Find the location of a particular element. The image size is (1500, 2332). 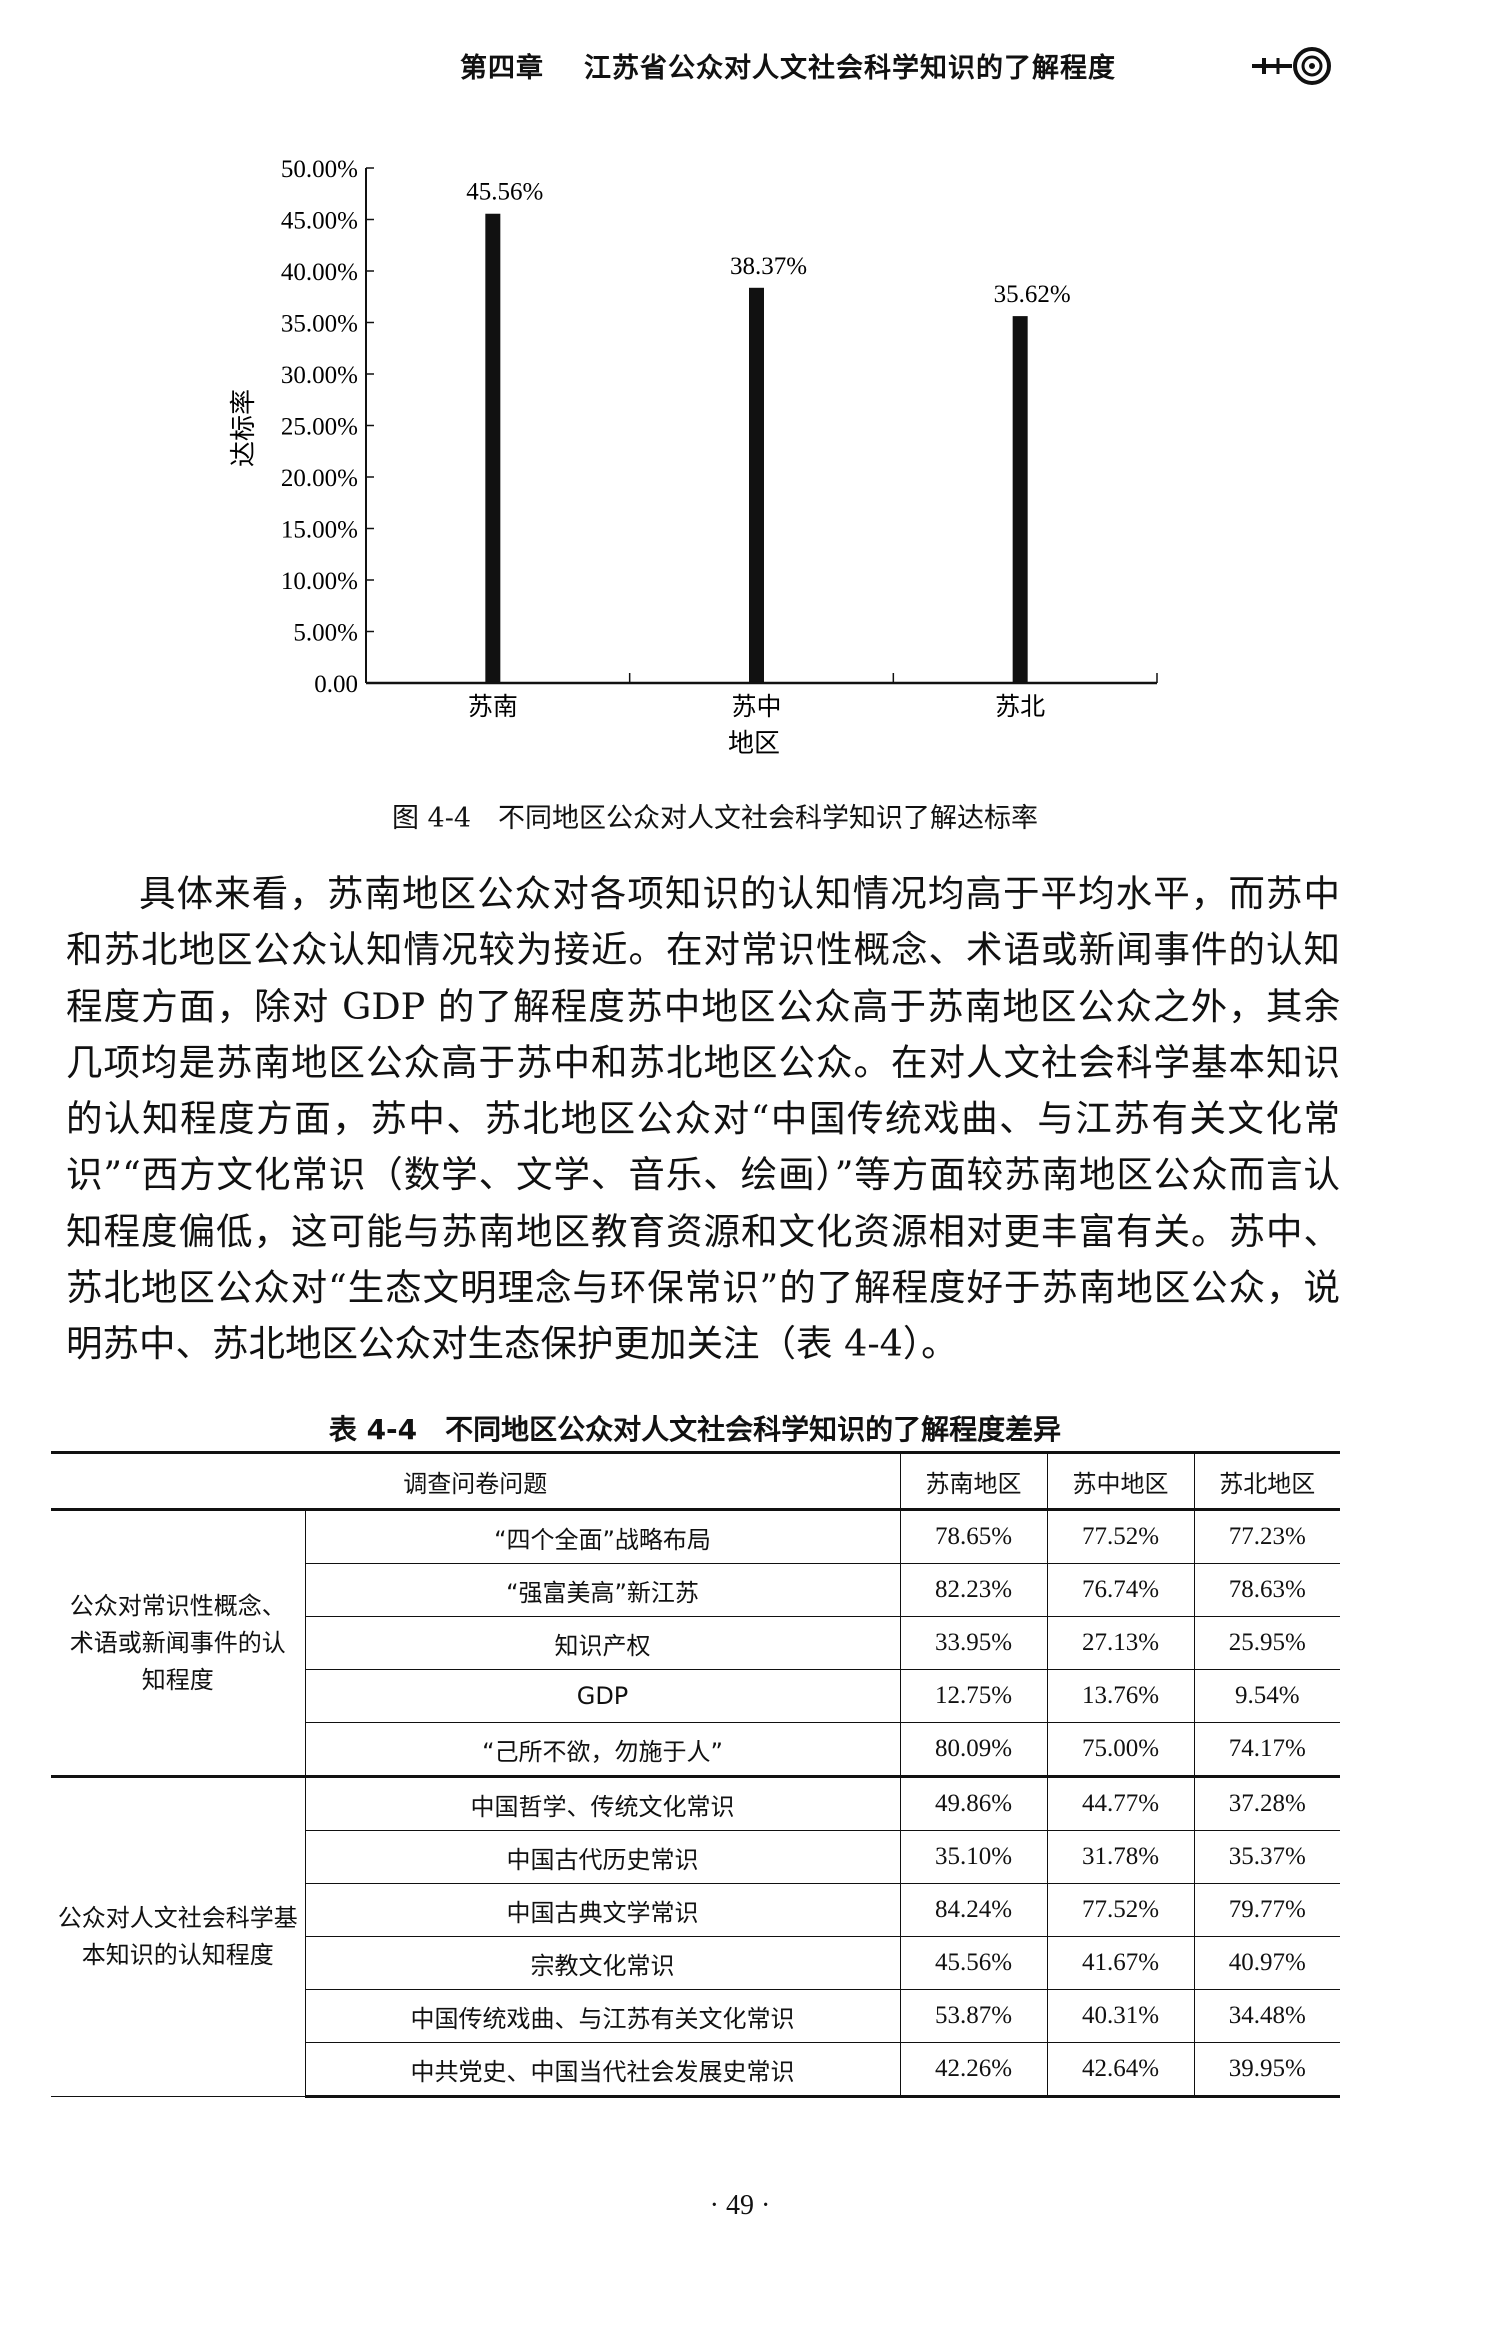

value-cell: 77.23% is located at coordinates (1266, 1536).